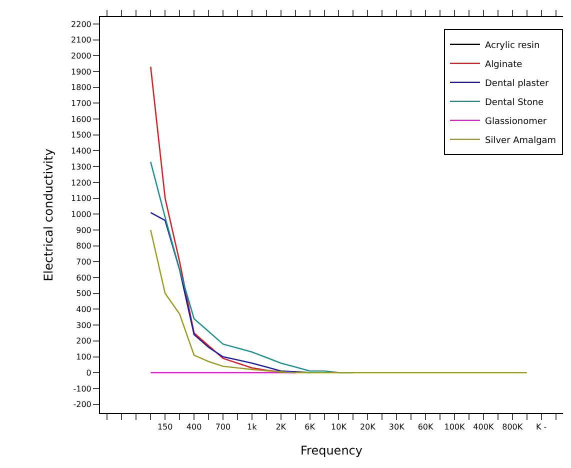  Describe the element at coordinates (84, 309) in the screenshot. I see `y-tick-label: 400` at that location.